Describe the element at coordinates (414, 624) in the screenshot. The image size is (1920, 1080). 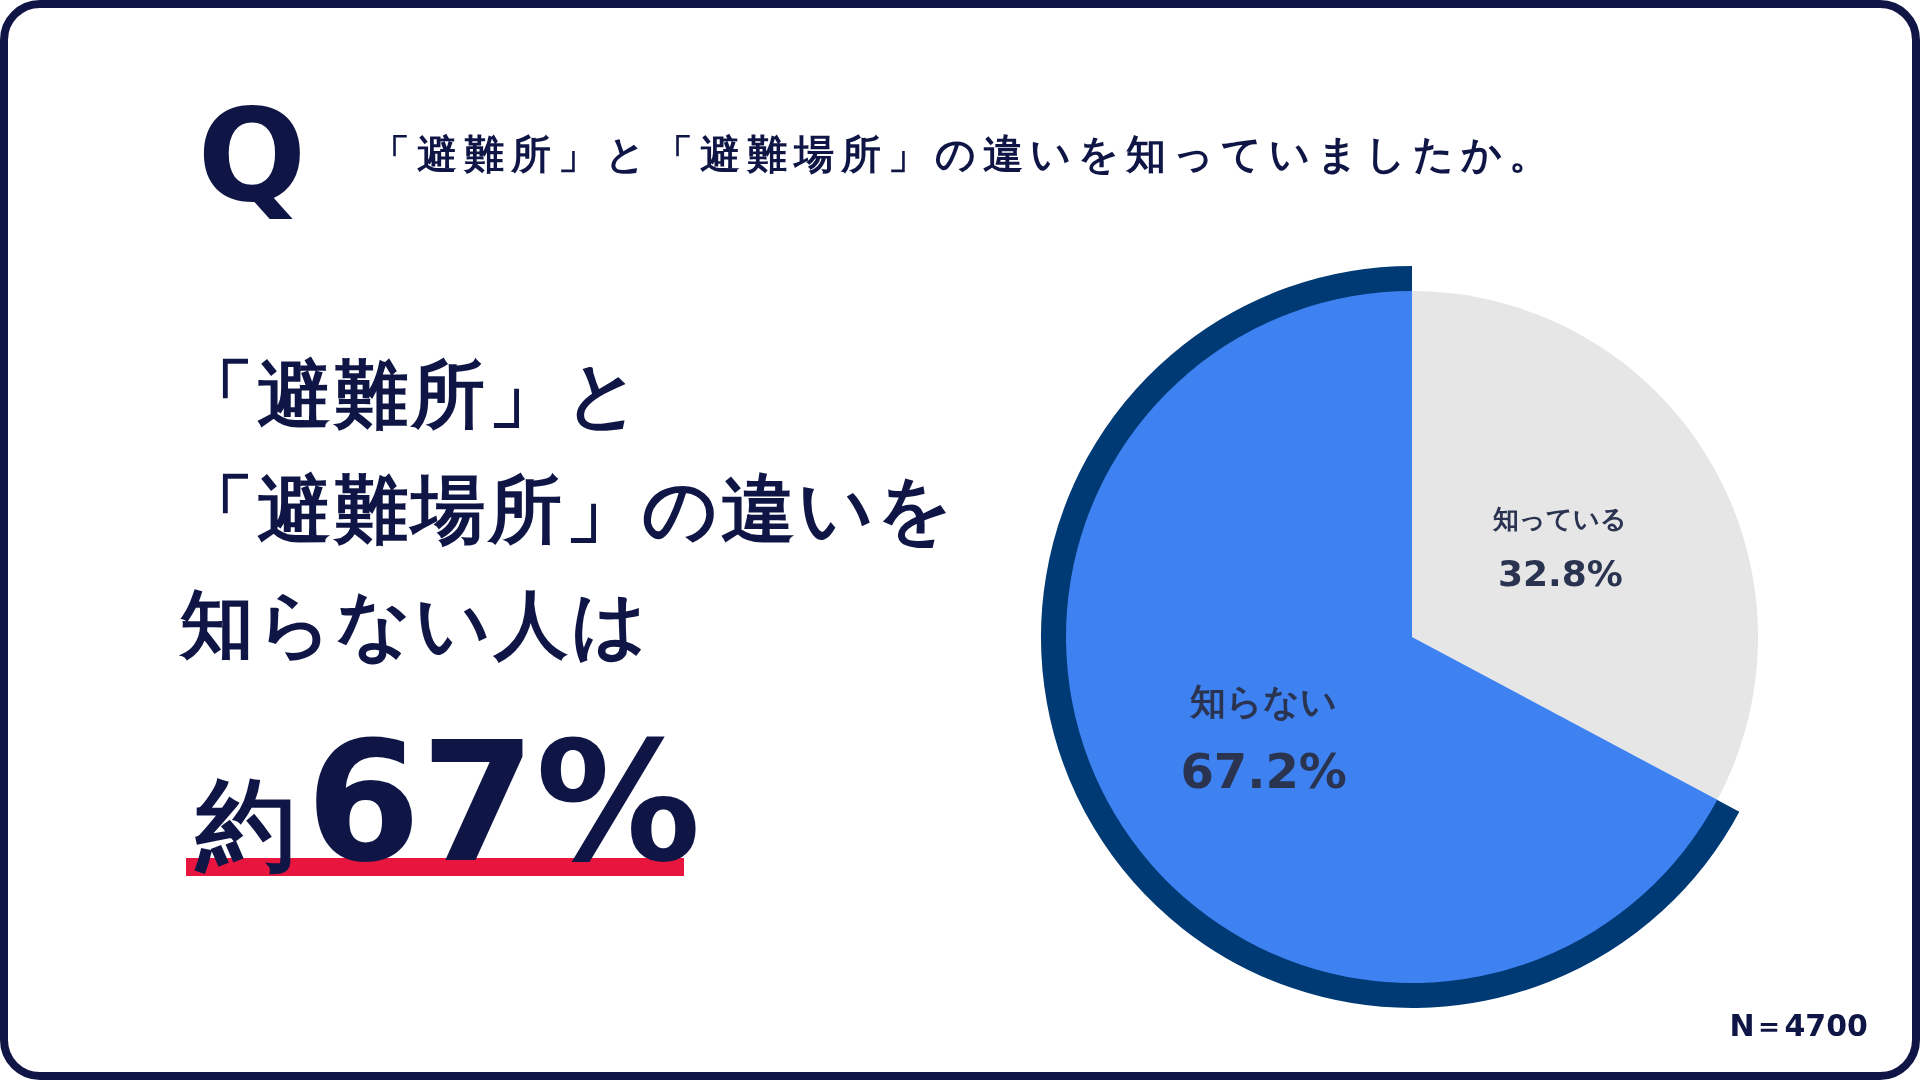
I see `text: 知らない人は` at that location.